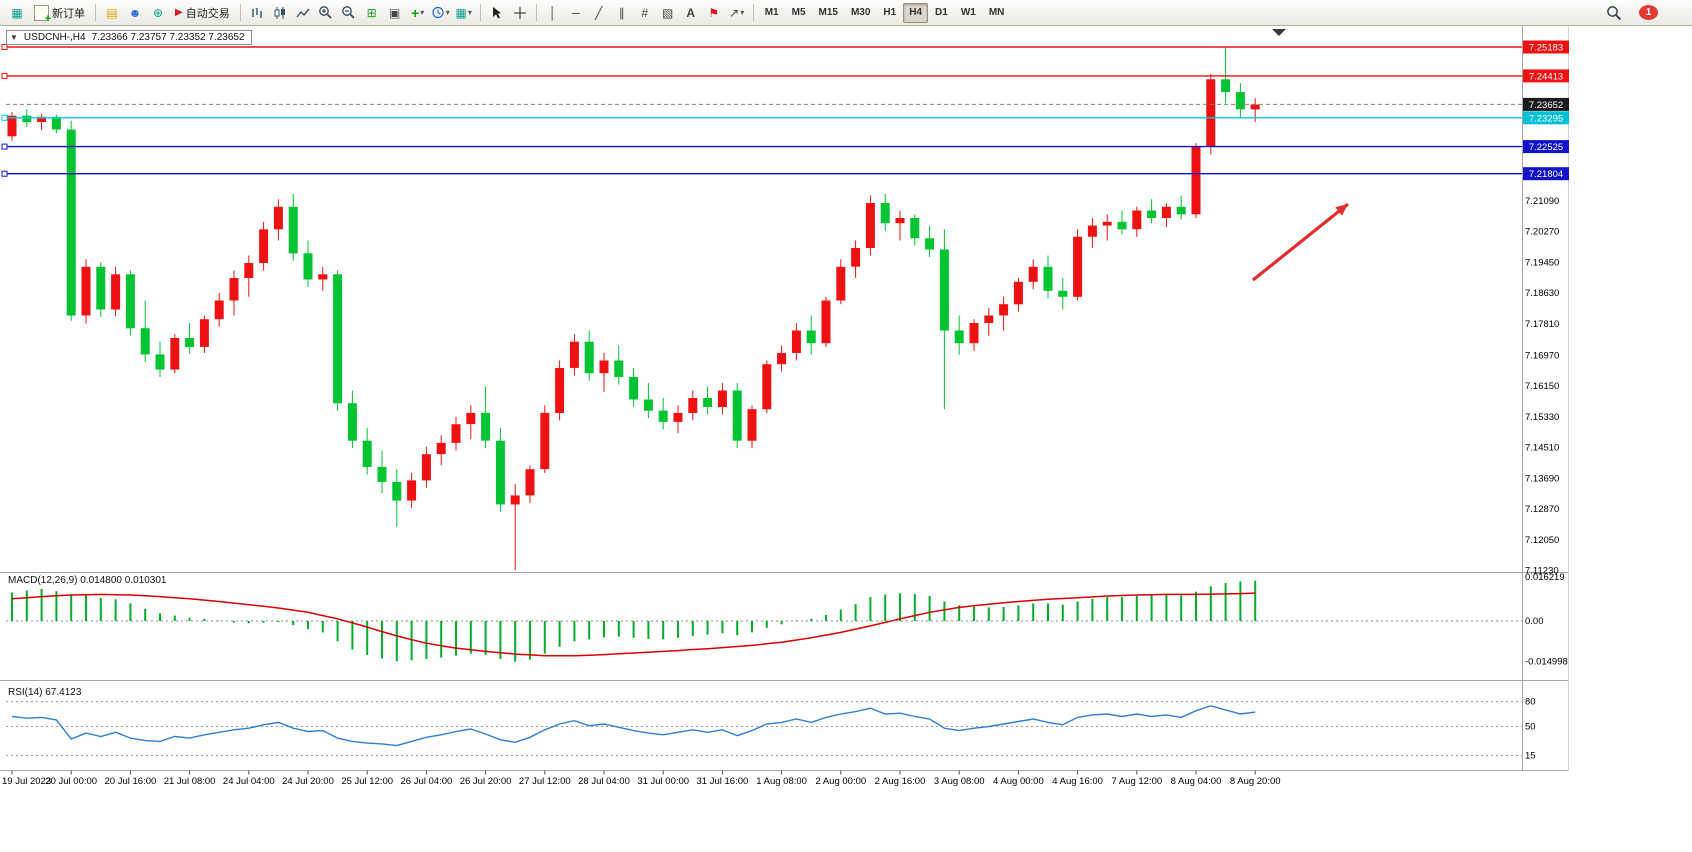  What do you see at coordinates (520, 13) in the screenshot?
I see `crosshair-tool-icon` at bounding box center [520, 13].